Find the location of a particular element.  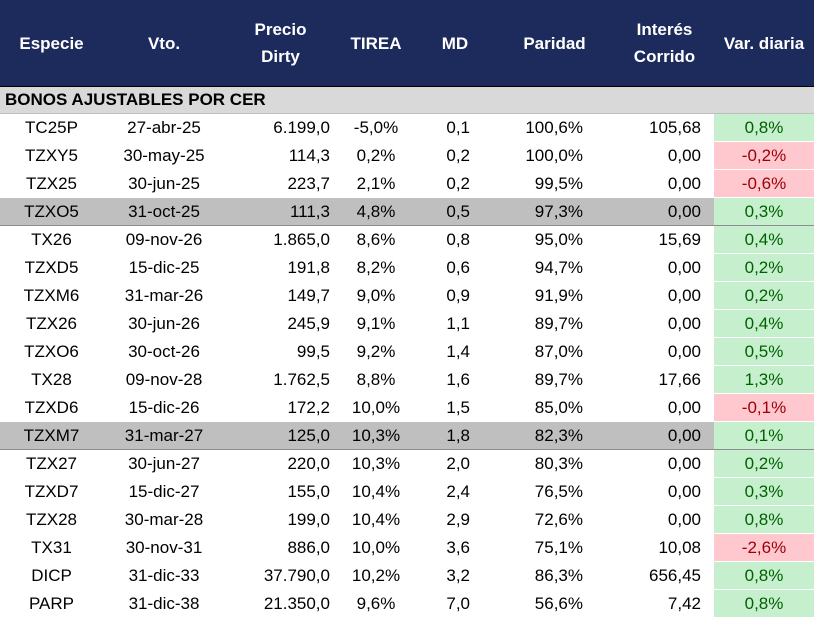

cell-paridad: 100,0% is located at coordinates (554, 155).